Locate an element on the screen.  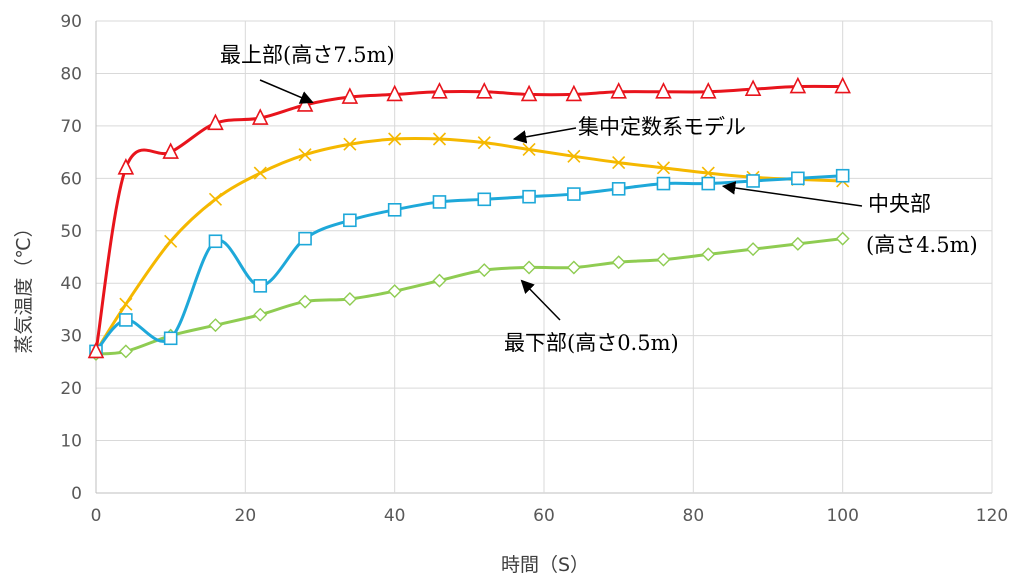
annotation-2-arrow is located at coordinates (792, 194).